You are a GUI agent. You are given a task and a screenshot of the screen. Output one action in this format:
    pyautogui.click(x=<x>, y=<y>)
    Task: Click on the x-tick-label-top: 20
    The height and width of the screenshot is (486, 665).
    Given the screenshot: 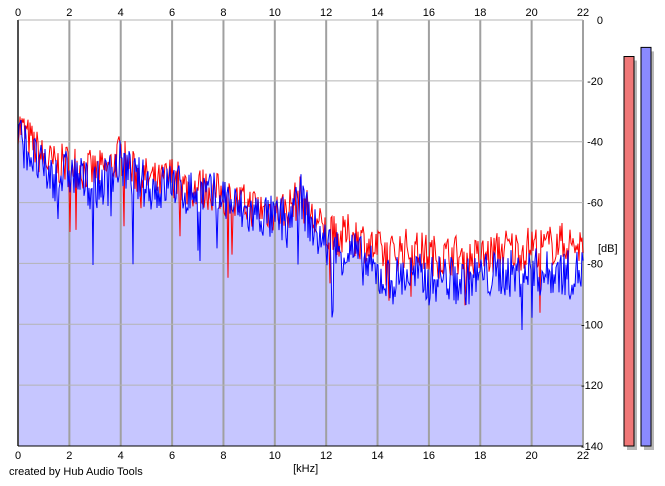 What is the action you would take?
    pyautogui.click(x=532, y=13)
    